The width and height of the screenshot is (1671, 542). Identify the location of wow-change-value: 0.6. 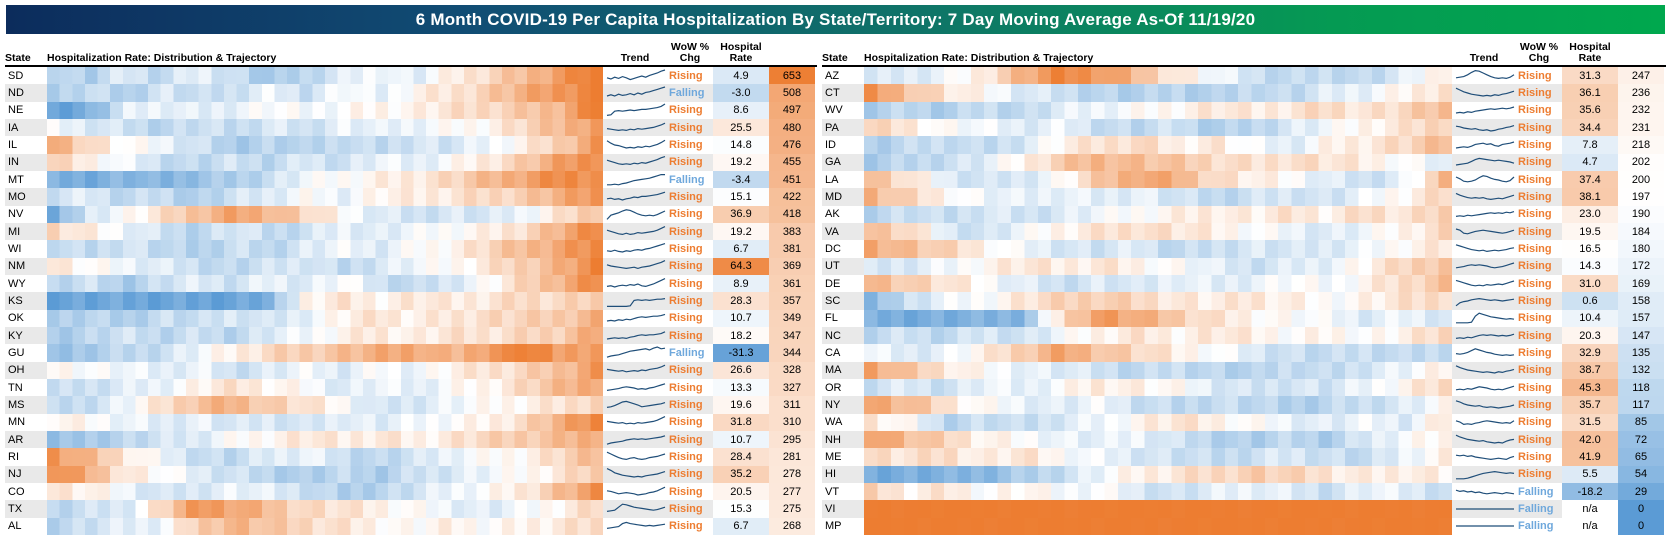
(1590, 301).